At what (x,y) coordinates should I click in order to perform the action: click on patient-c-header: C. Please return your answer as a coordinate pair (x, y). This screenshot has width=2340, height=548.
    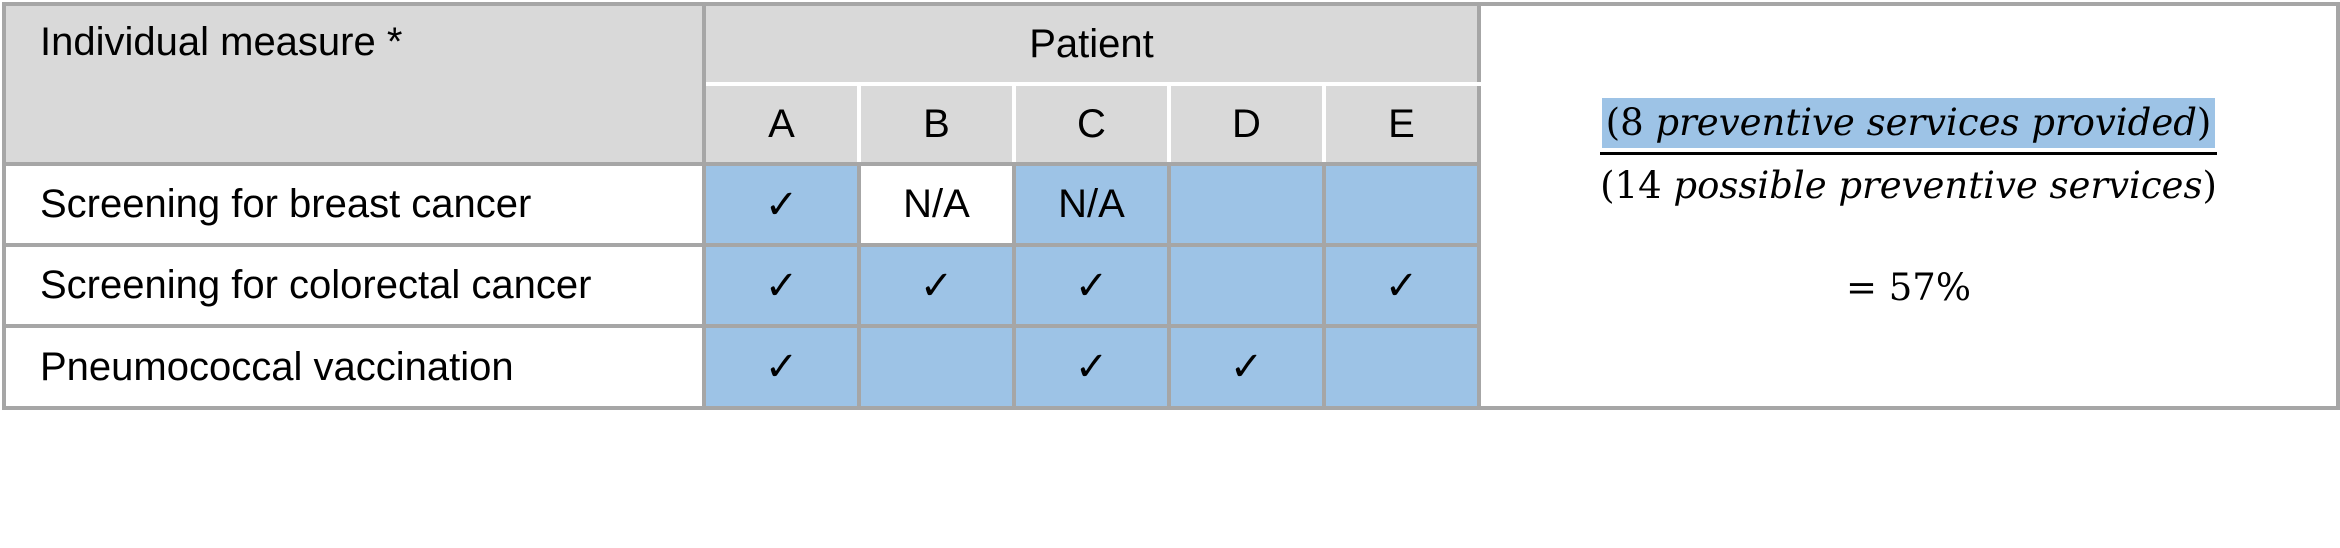
    Looking at the image, I should click on (1091, 124).